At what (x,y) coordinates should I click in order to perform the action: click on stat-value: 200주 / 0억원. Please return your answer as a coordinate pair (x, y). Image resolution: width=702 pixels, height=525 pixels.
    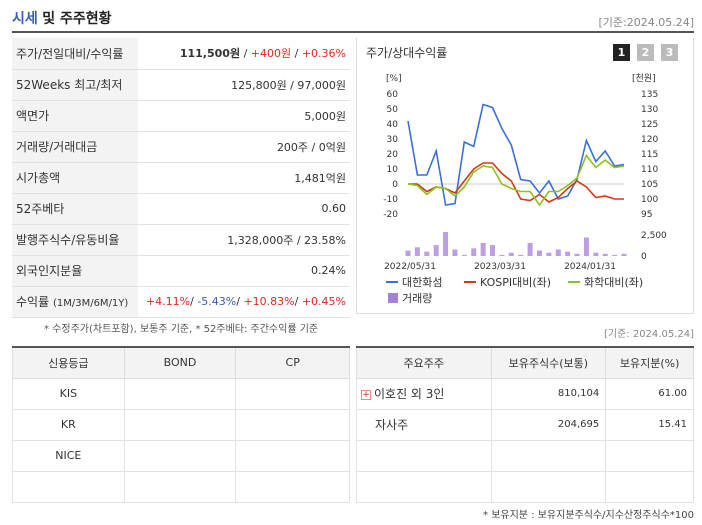
    Looking at the image, I should click on (244, 147).